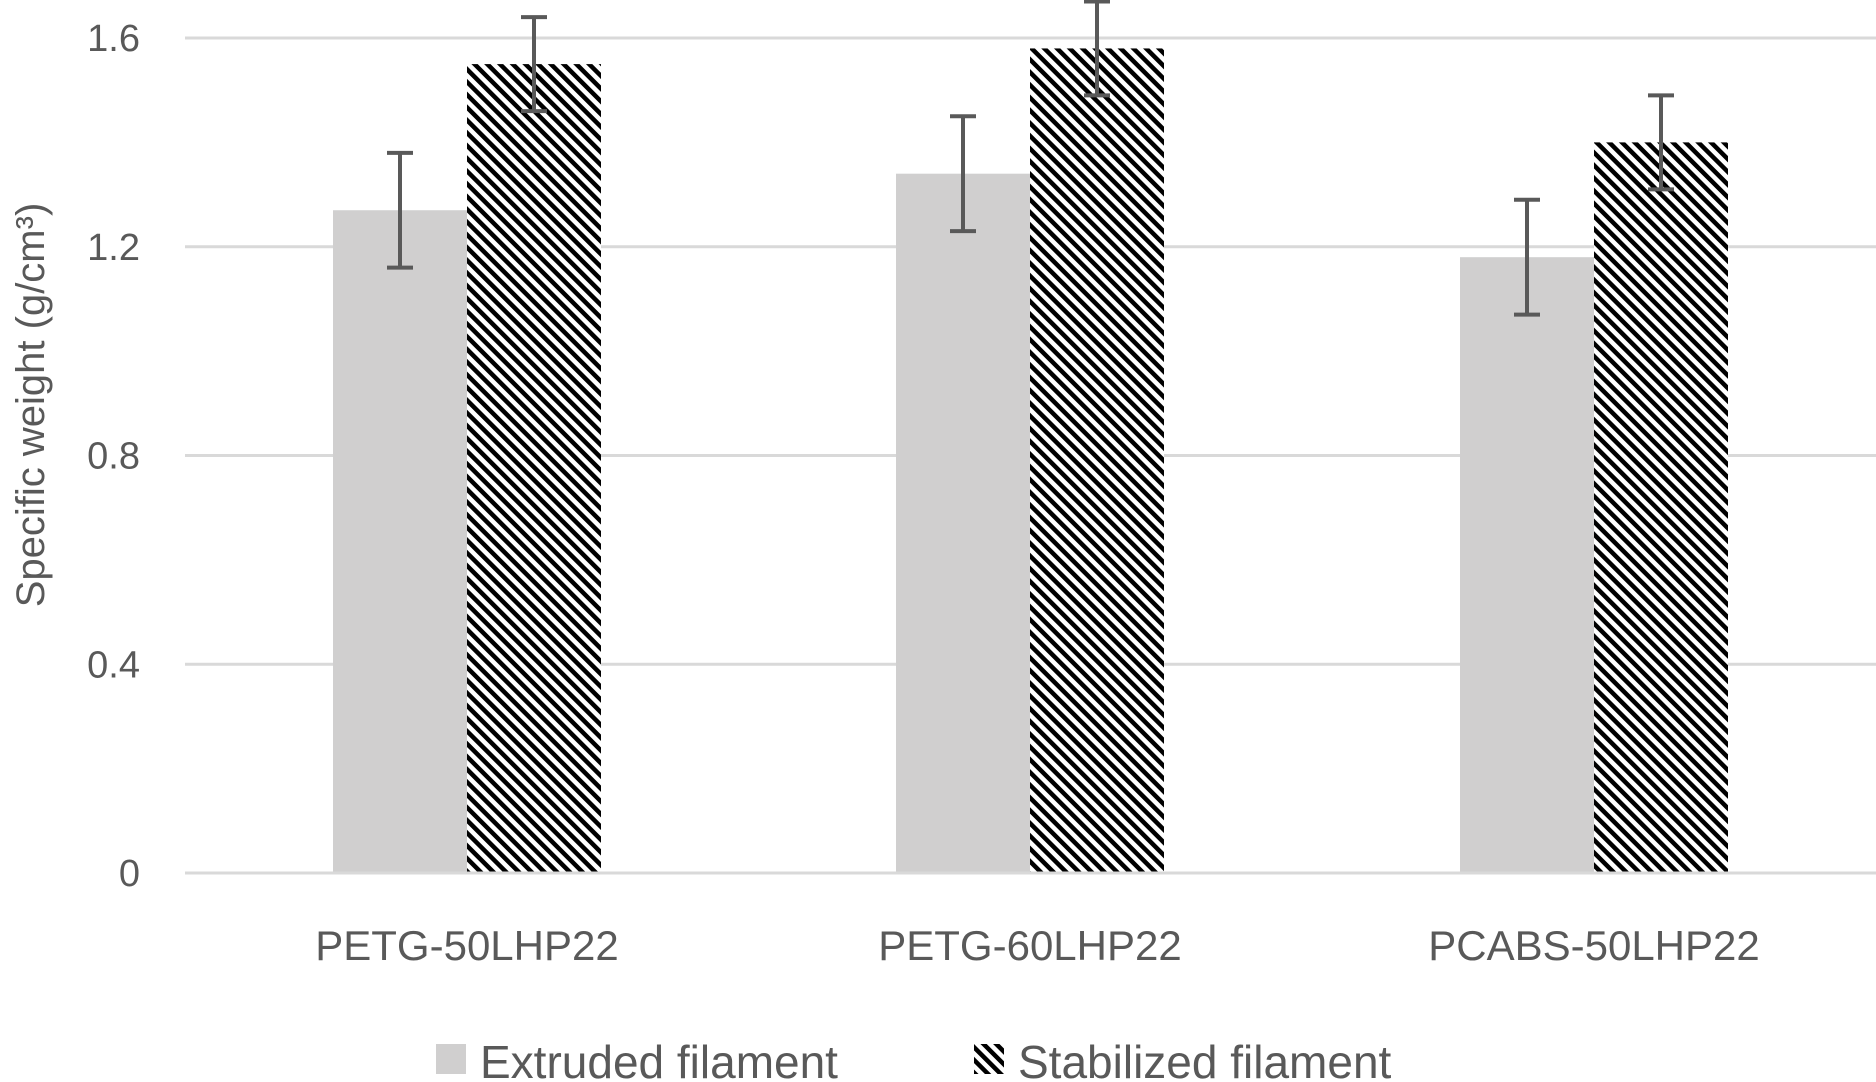 Image resolution: width=1876 pixels, height=1082 pixels. I want to click on x-category-label: PETG-60LHP22, so click(1029, 945).